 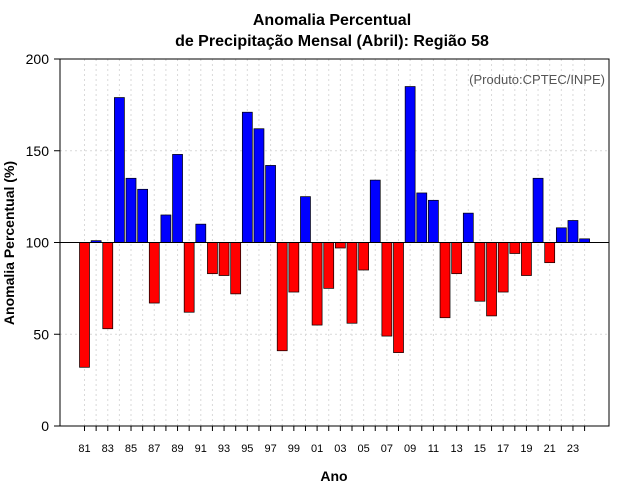 What do you see at coordinates (375, 211) in the screenshot?
I see `bar-2006` at bounding box center [375, 211].